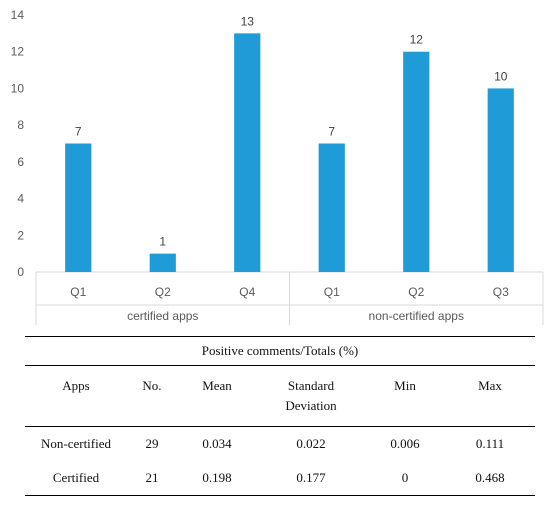  I want to click on table-header-row: Apps No. Mean Standard Deviation Min Max, so click(280, 396).